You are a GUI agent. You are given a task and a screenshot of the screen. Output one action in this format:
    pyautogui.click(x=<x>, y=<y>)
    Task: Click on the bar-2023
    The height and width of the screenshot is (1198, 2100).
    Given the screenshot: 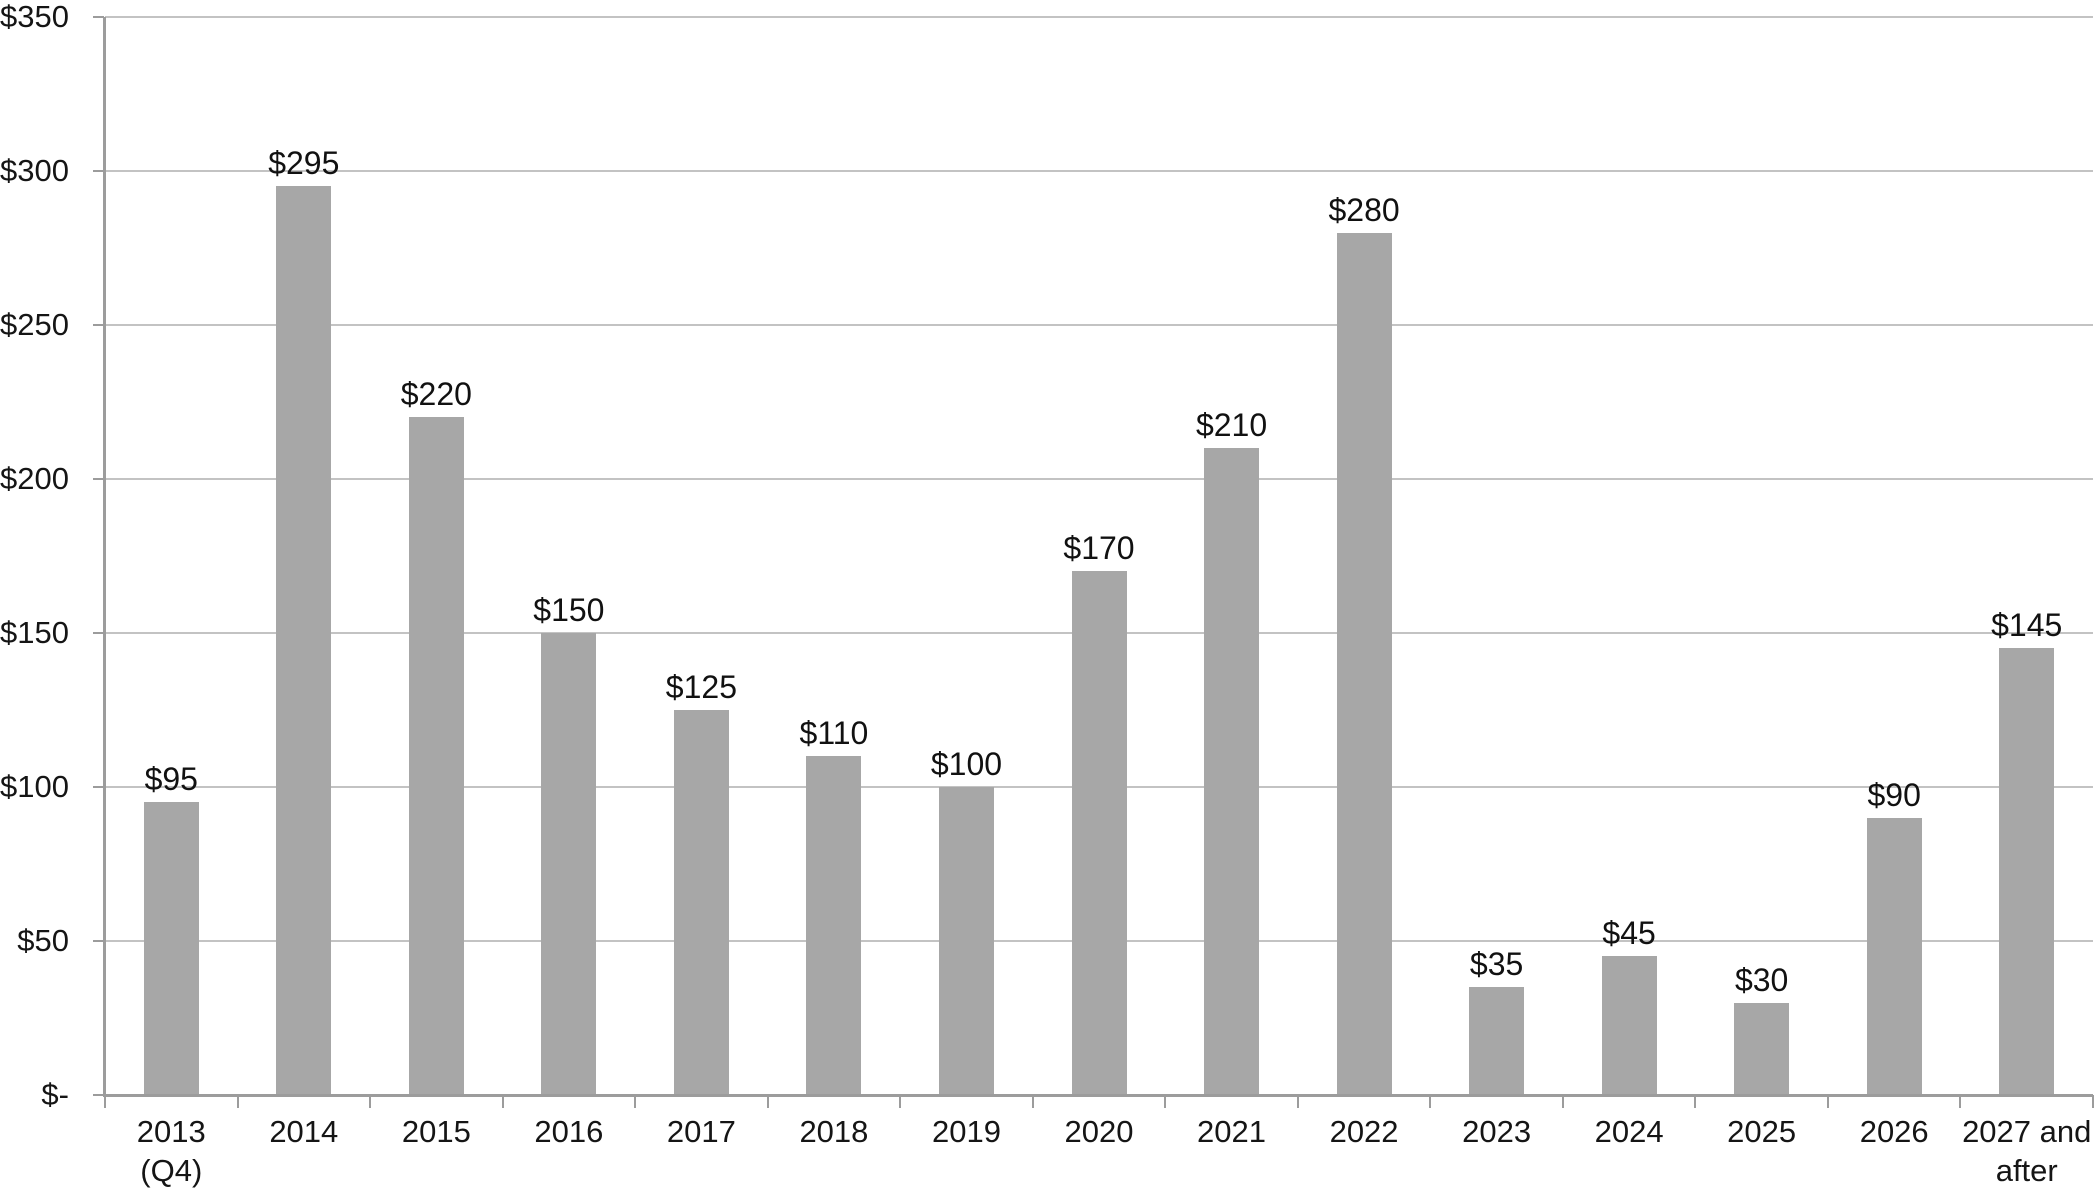 What is the action you would take?
    pyautogui.click(x=1497, y=1041)
    